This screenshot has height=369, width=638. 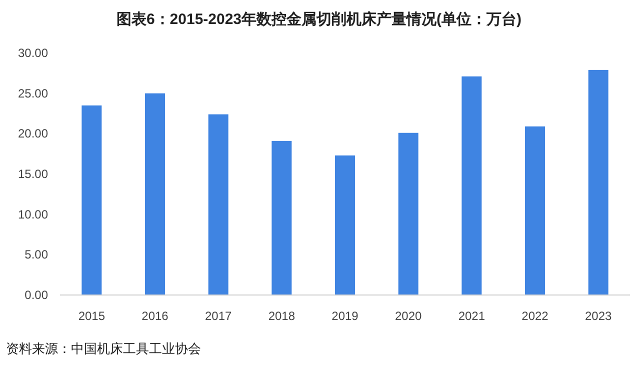 What do you see at coordinates (535, 316) in the screenshot?
I see `x-tick-label: 2022` at bounding box center [535, 316].